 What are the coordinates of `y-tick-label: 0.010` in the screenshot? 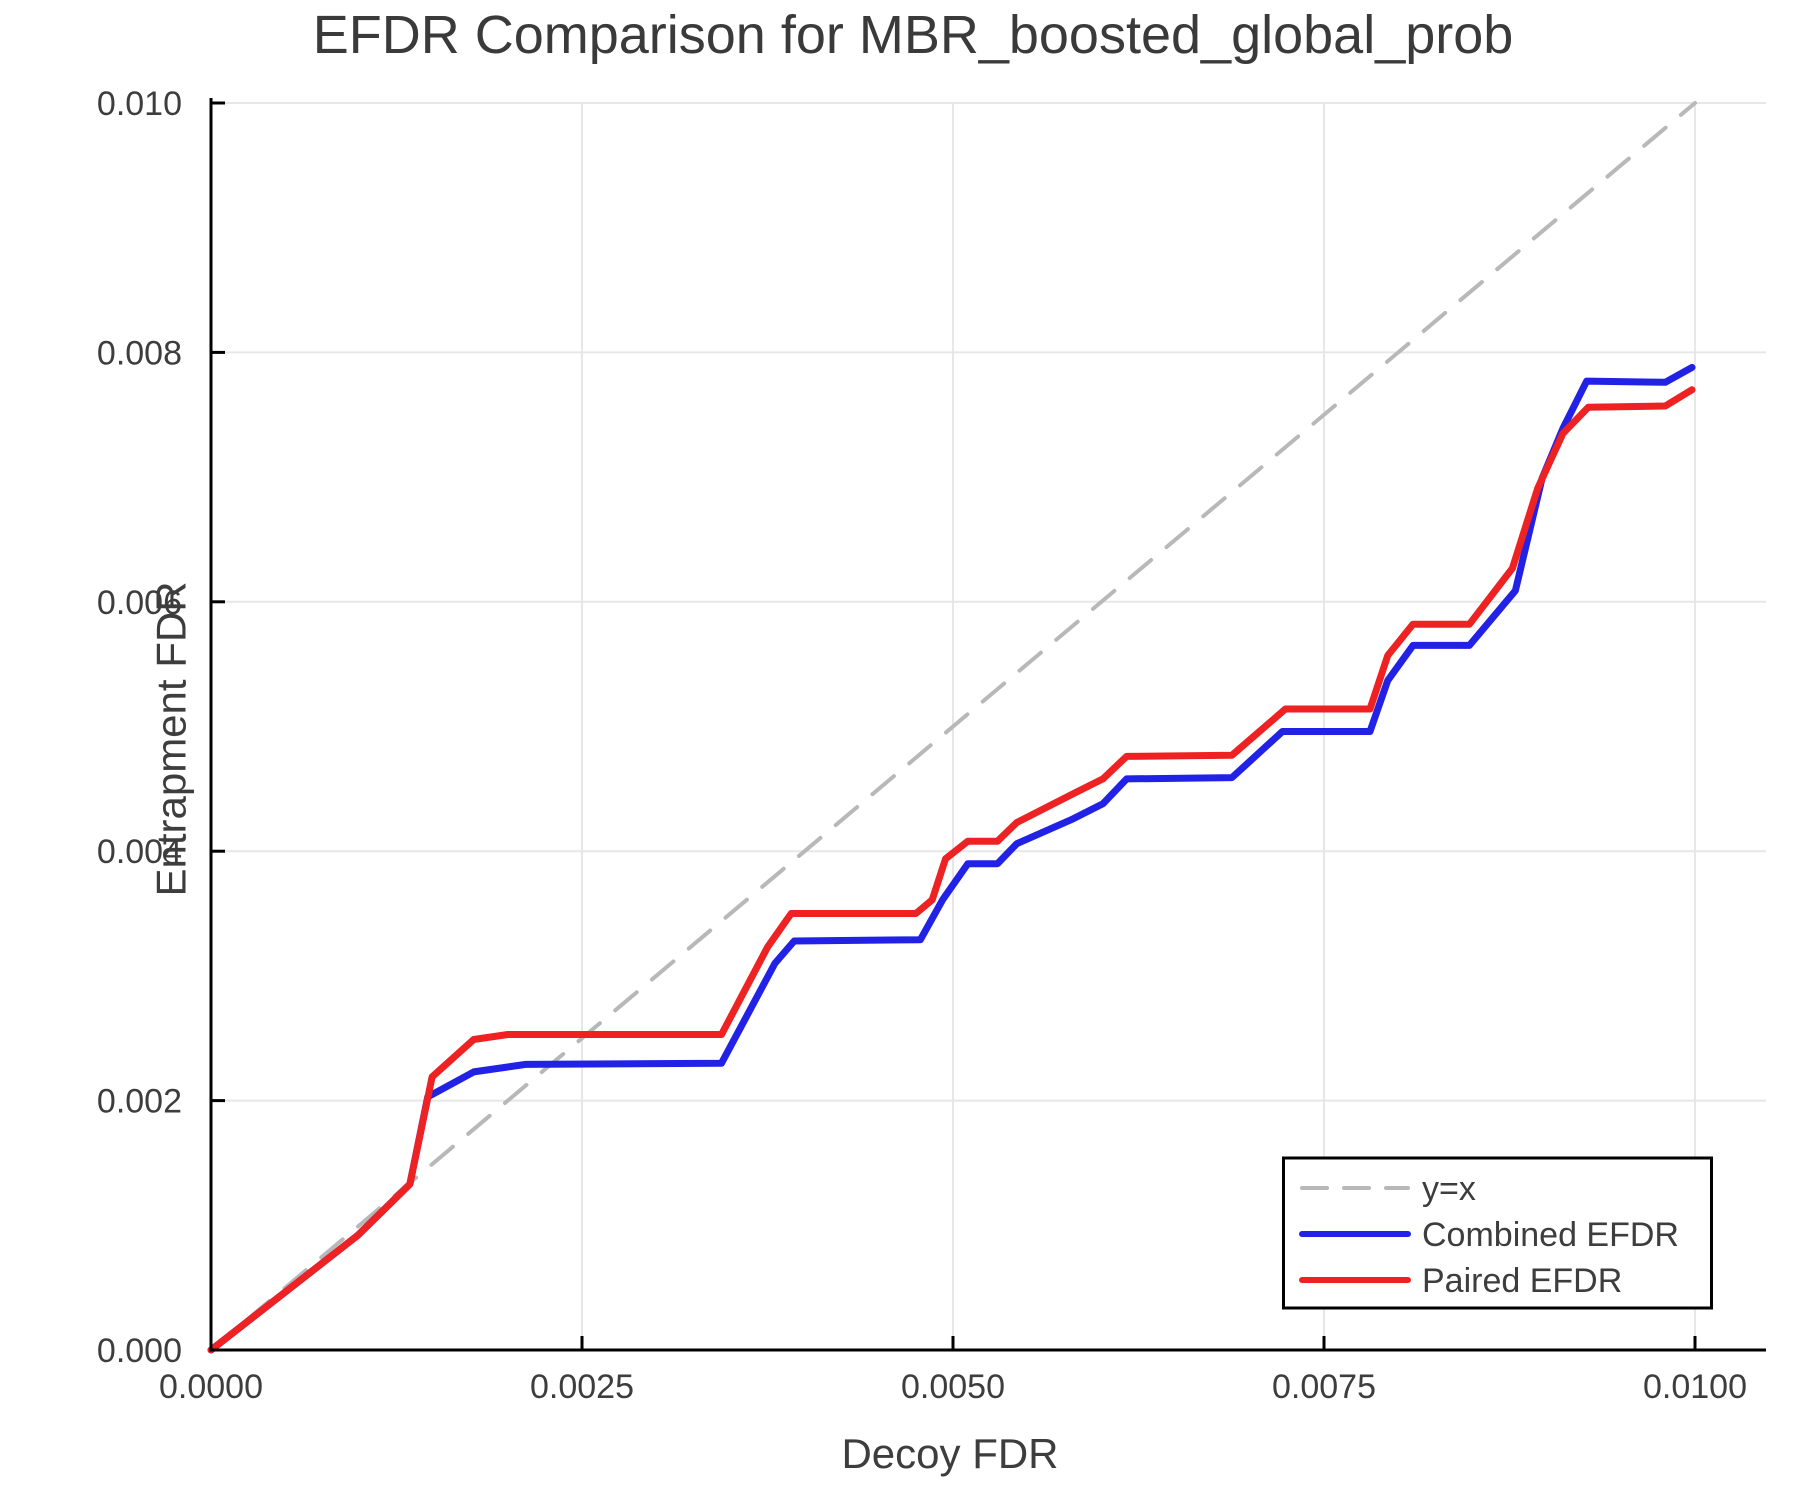 It's located at (139, 104).